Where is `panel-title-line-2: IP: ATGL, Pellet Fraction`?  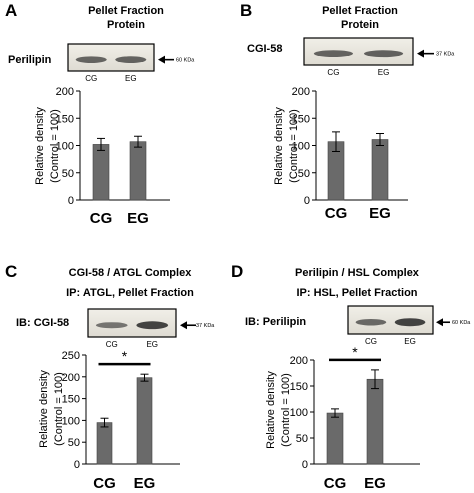 panel-title-line-2: IP: ATGL, Pellet Fraction is located at coordinates (130, 293).